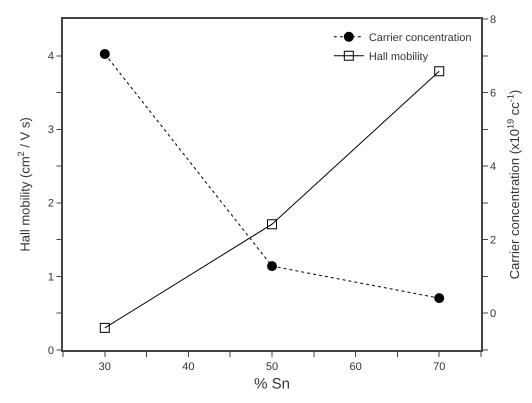 This screenshot has height=403, width=532. Describe the element at coordinates (398, 57) in the screenshot. I see `legend-label: Hall mobility` at that location.